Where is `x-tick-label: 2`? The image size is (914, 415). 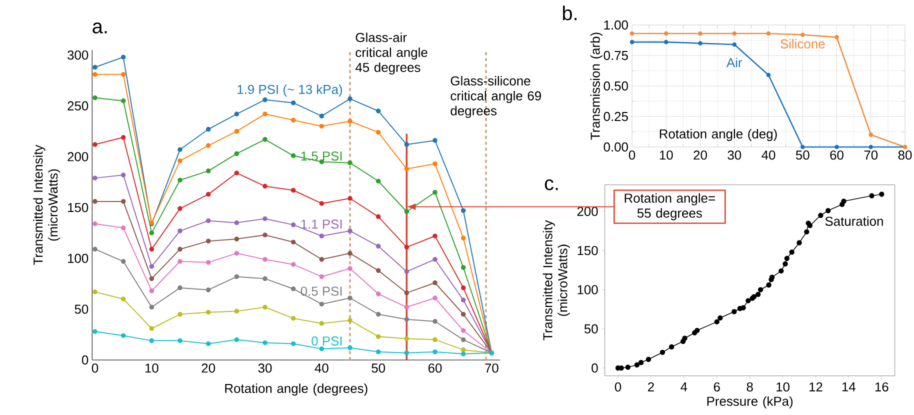 x-tick-label: 2 is located at coordinates (651, 387).